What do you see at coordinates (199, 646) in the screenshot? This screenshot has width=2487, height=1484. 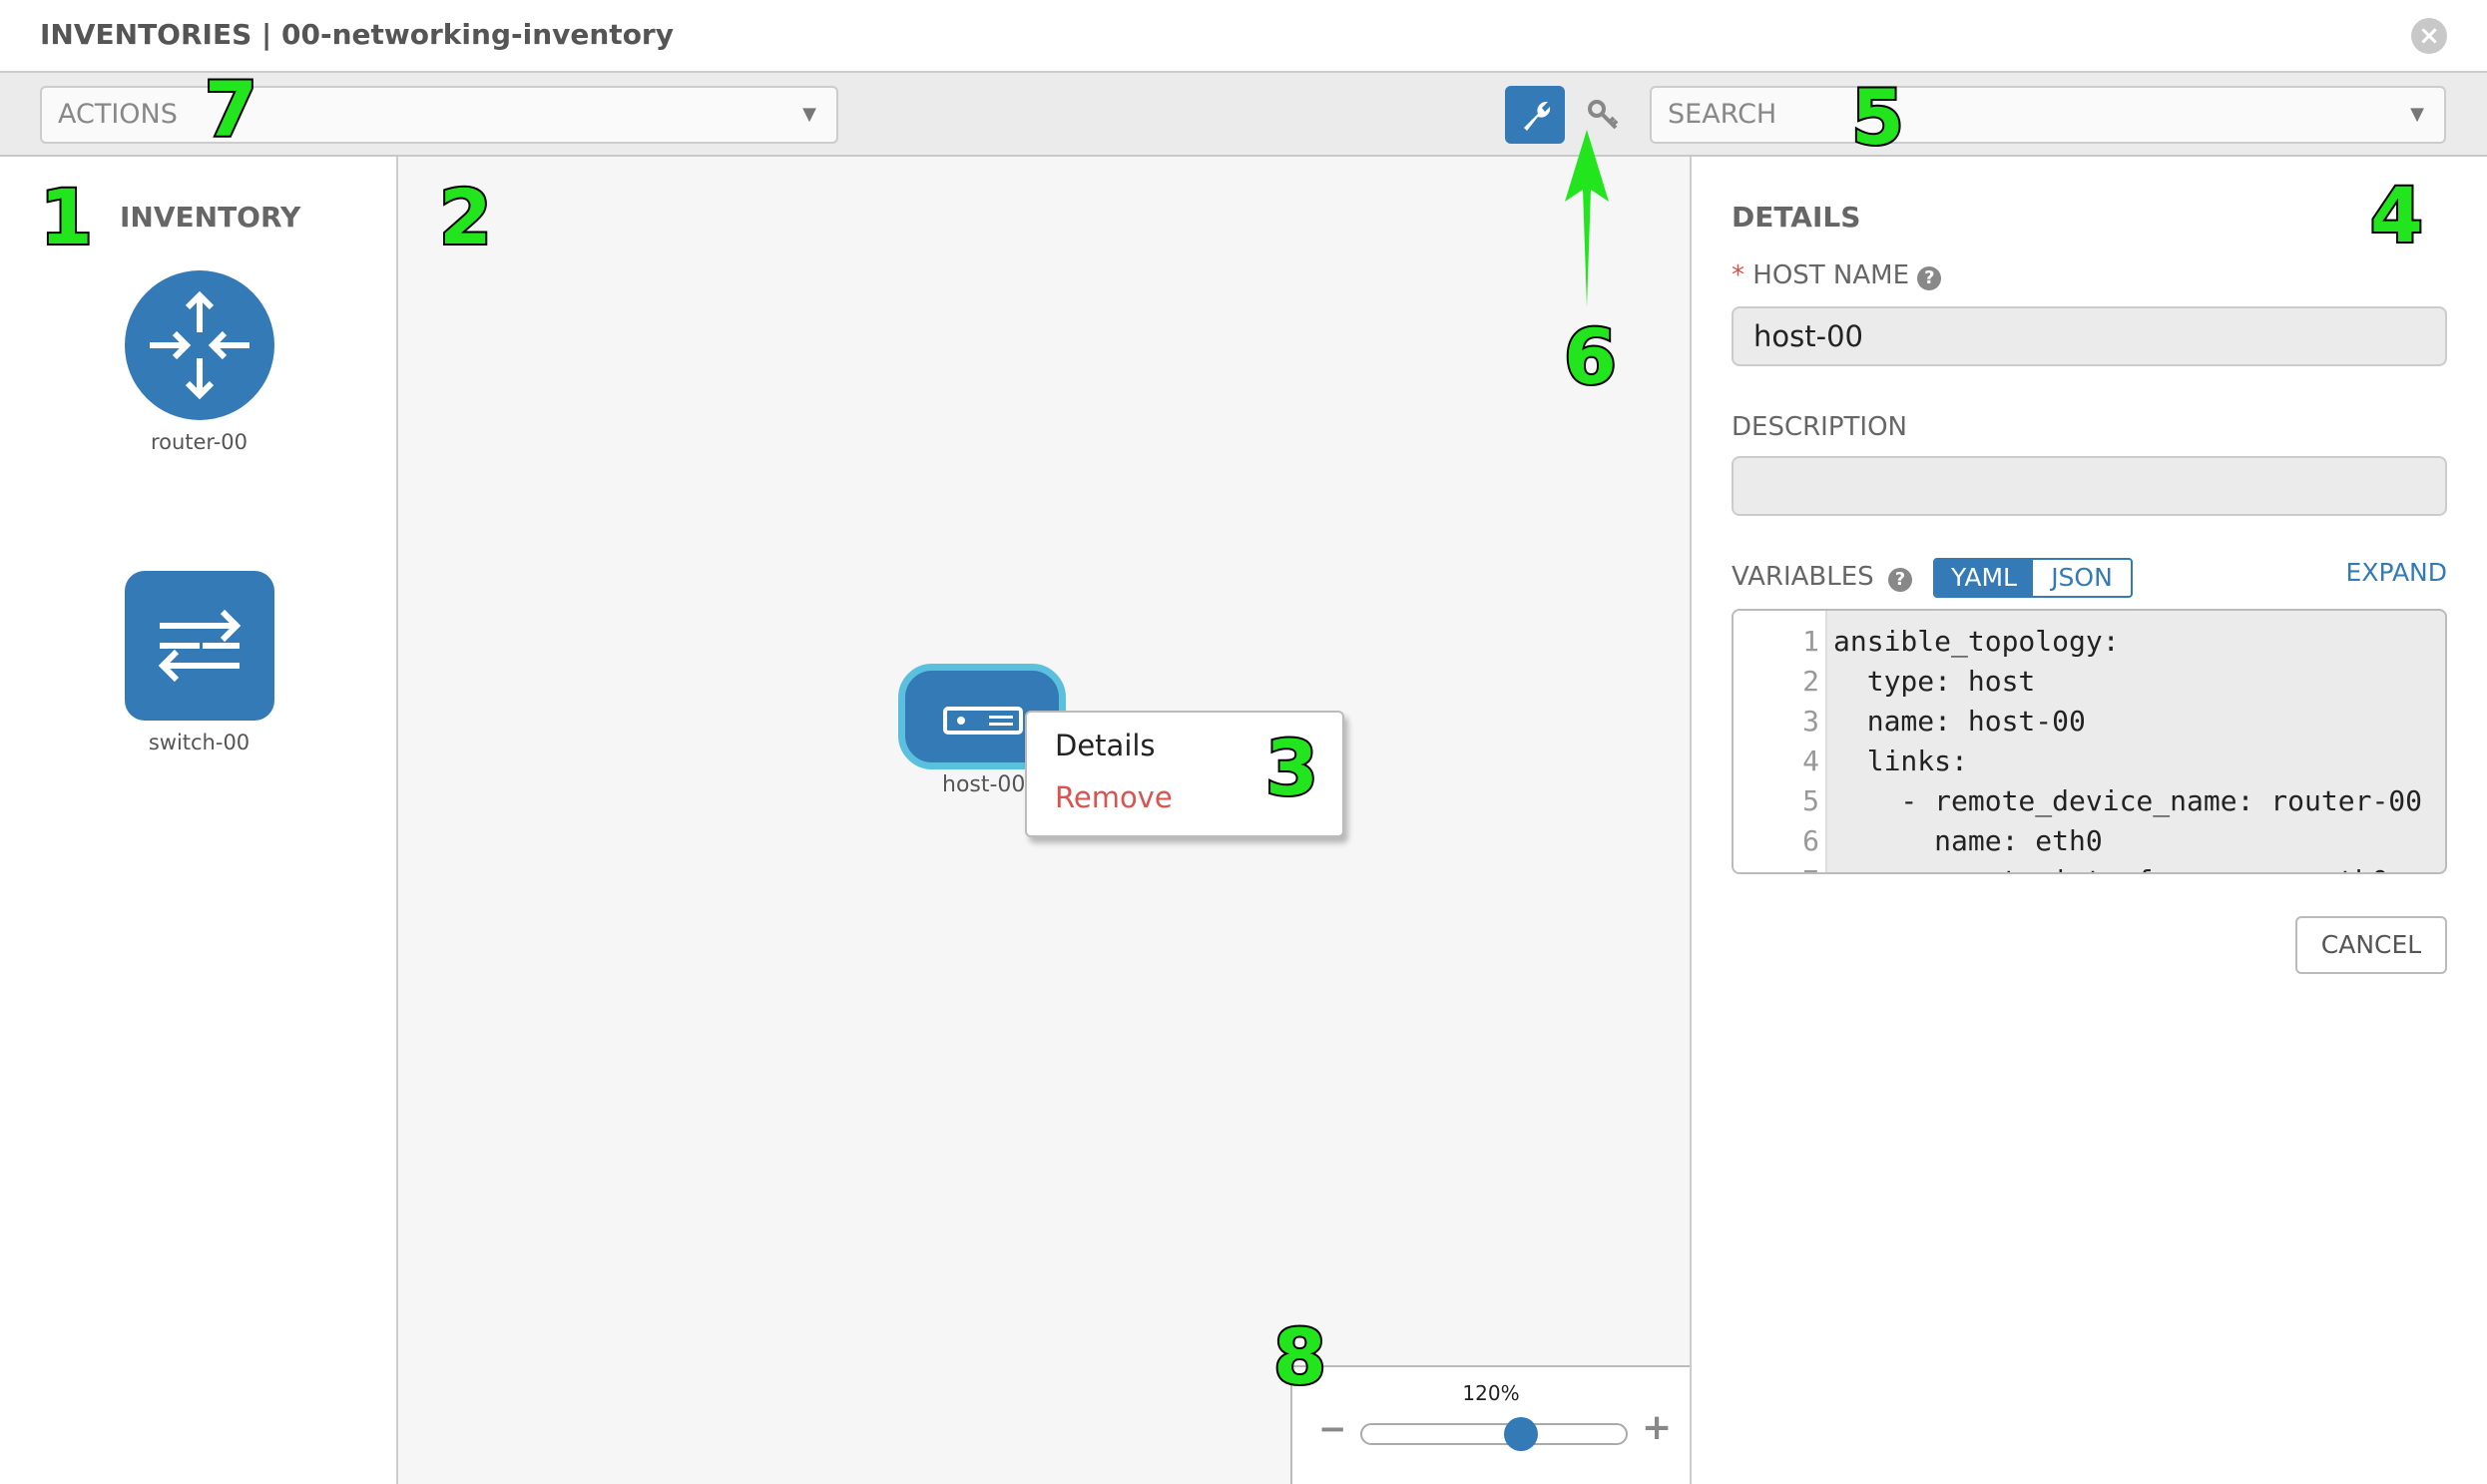 I see `switch-icon` at bounding box center [199, 646].